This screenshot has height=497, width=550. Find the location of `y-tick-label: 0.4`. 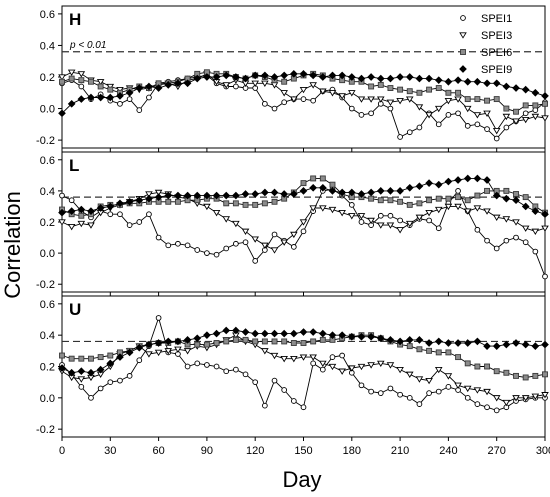

y-tick-label: 0.4 is located at coordinates (47, 336).